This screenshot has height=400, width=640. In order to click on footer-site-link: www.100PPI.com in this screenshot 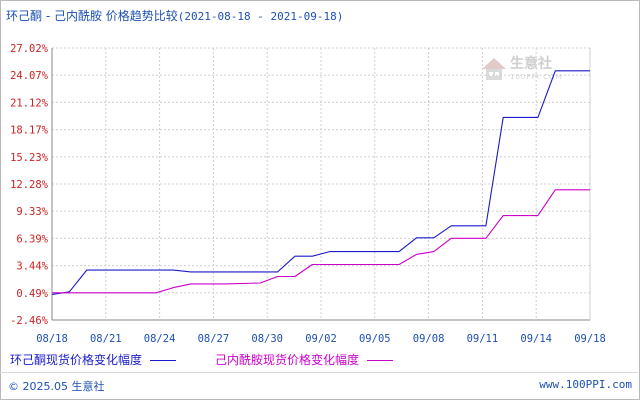, I will do `click(585, 384)`.